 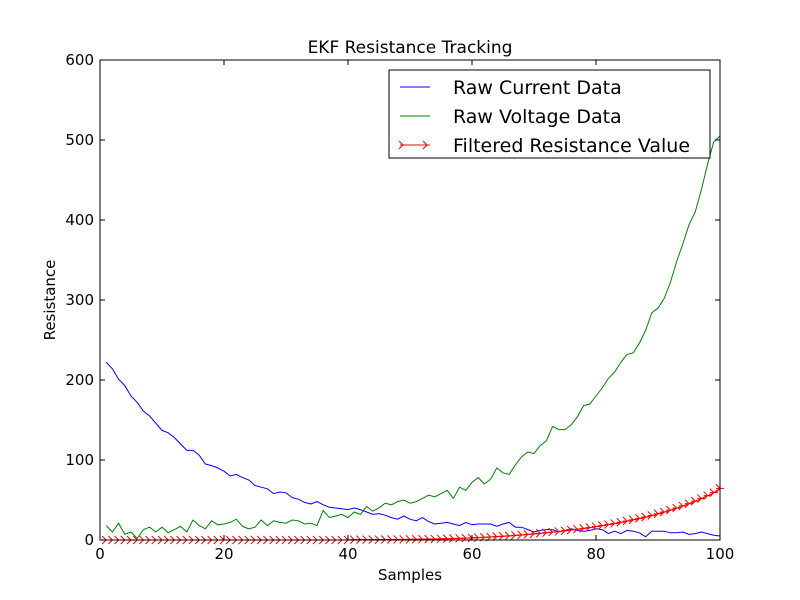 I want to click on x-tick-label: 0, so click(x=100, y=554).